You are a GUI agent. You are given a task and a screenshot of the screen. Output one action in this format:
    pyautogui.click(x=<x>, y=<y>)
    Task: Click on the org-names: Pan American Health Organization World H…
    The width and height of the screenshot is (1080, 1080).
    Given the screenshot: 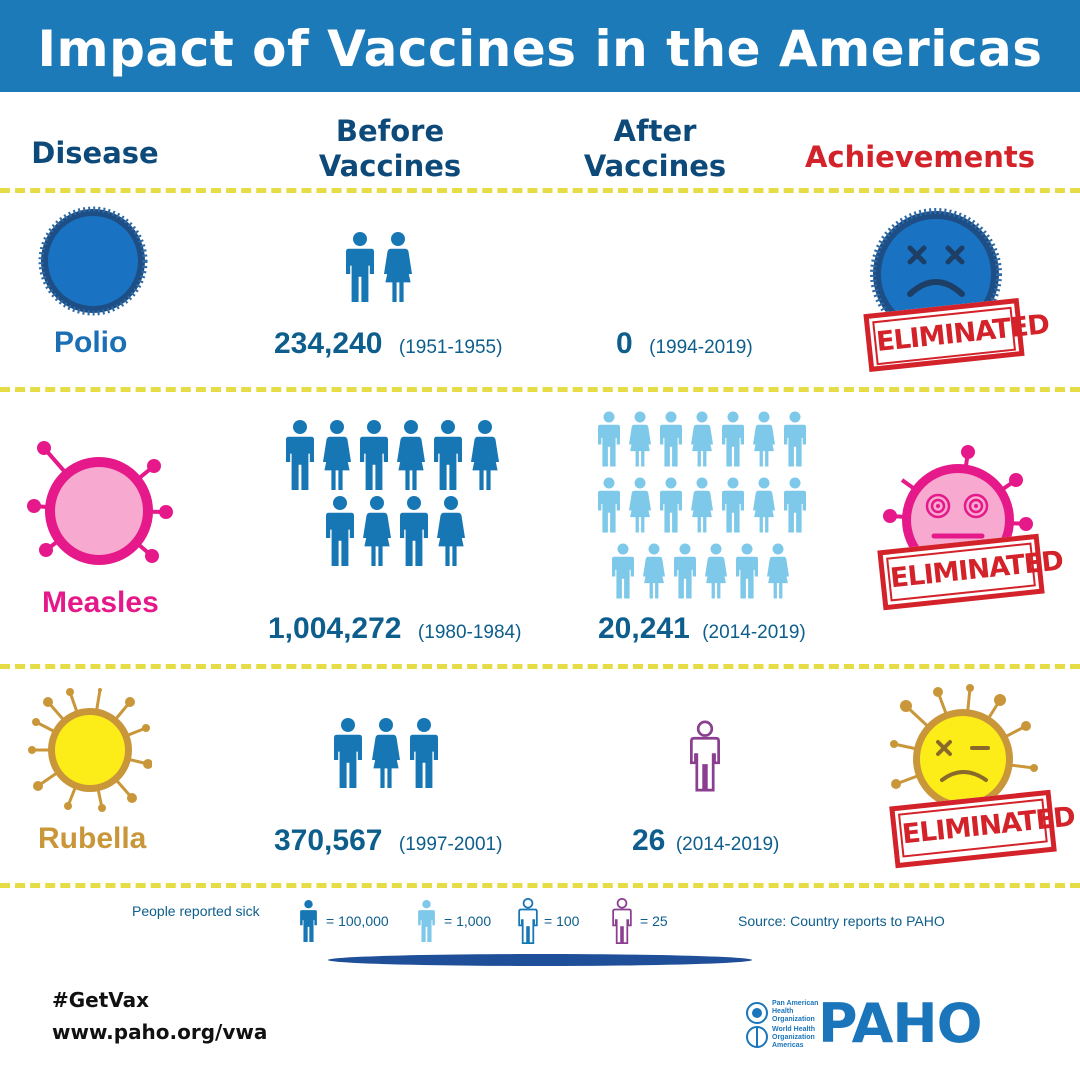 What is the action you would take?
    pyautogui.click(x=795, y=1025)
    